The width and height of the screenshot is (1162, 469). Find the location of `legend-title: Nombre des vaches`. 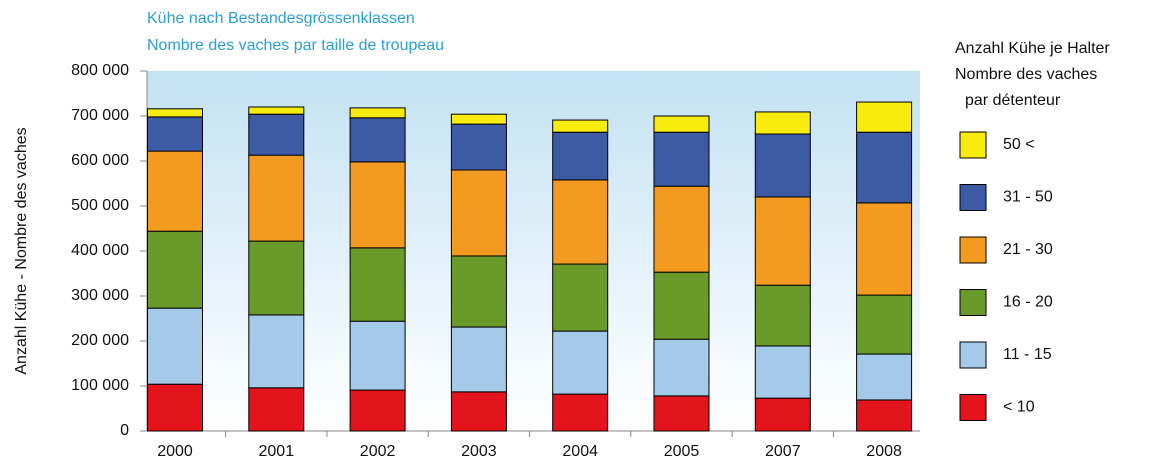

legend-title: Nombre des vaches is located at coordinates (1026, 74).